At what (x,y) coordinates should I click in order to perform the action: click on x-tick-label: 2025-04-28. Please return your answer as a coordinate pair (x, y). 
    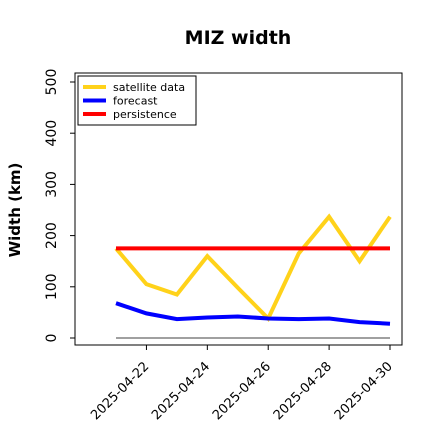
    Looking at the image, I should click on (303, 391).